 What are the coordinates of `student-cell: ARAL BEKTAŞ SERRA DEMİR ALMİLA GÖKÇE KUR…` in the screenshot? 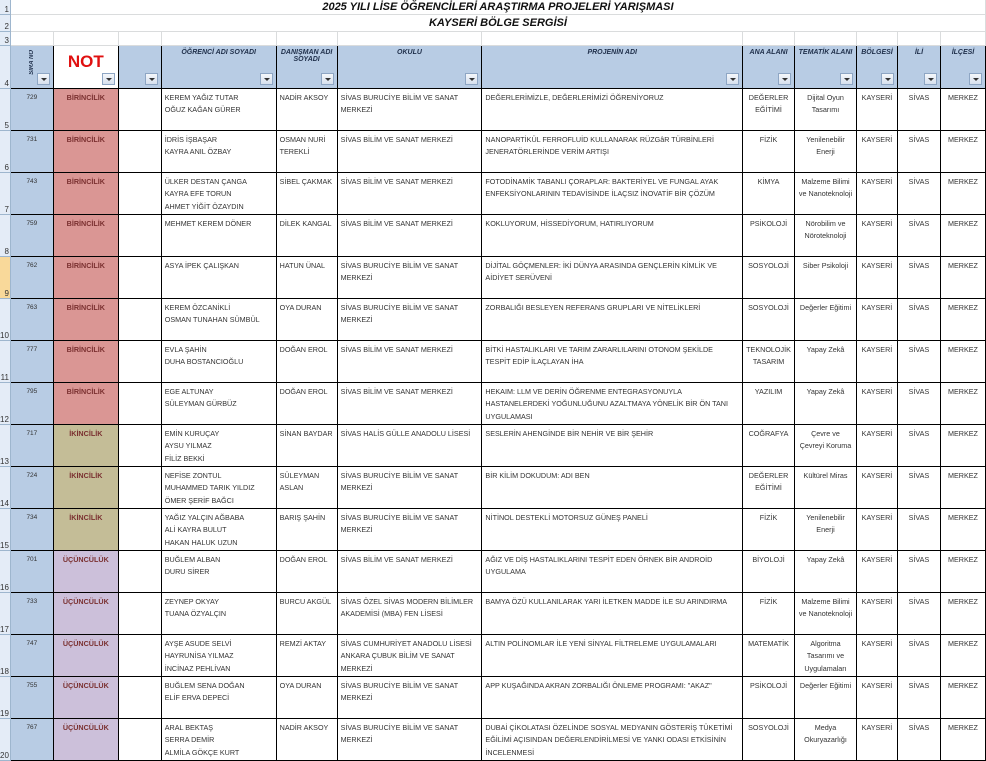 It's located at (218, 739).